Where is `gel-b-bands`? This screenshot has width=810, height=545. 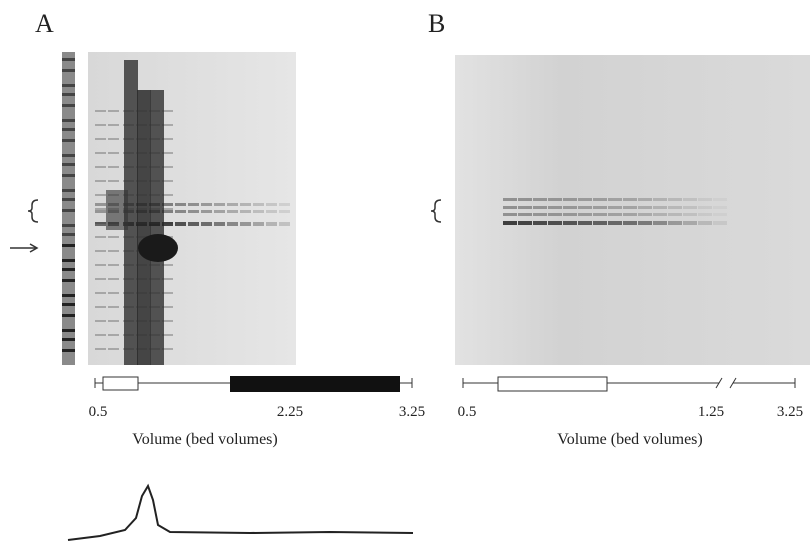 gel-b-bands is located at coordinates (615, 211).